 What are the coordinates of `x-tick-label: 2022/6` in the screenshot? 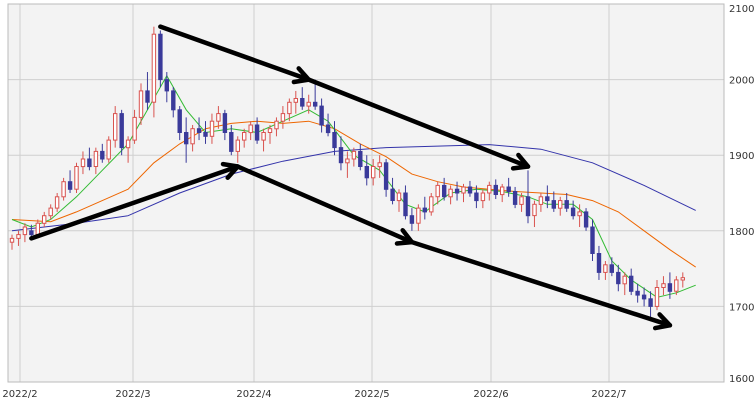 It's located at (490, 394).